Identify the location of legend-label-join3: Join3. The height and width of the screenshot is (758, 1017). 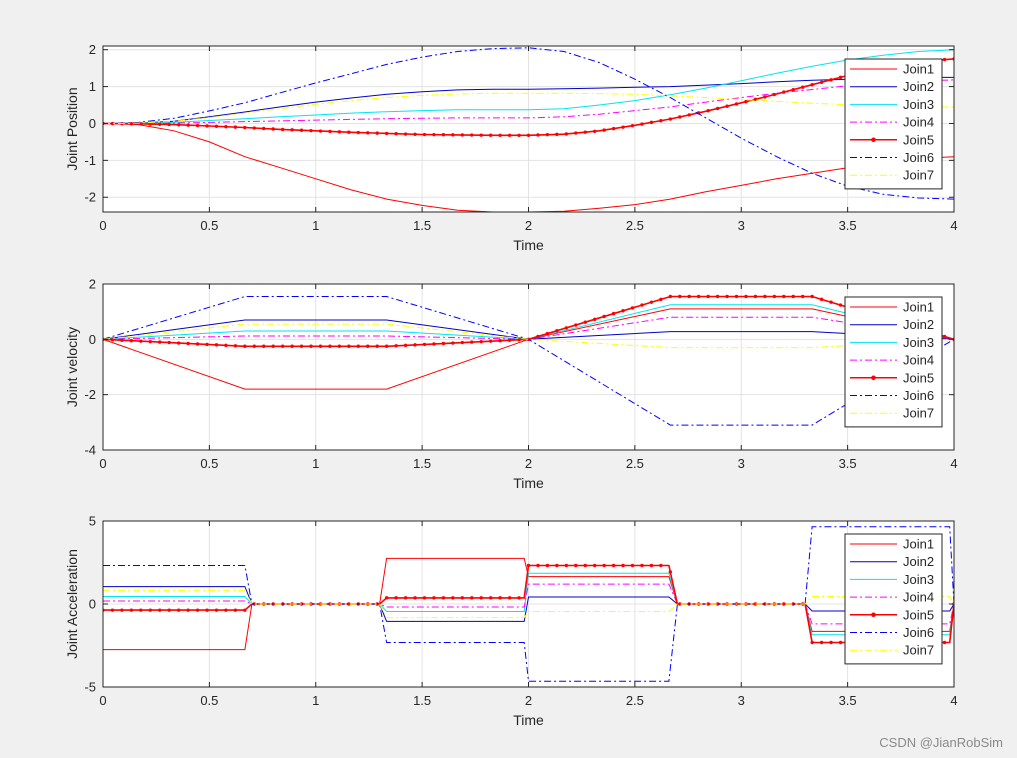
(918, 104).